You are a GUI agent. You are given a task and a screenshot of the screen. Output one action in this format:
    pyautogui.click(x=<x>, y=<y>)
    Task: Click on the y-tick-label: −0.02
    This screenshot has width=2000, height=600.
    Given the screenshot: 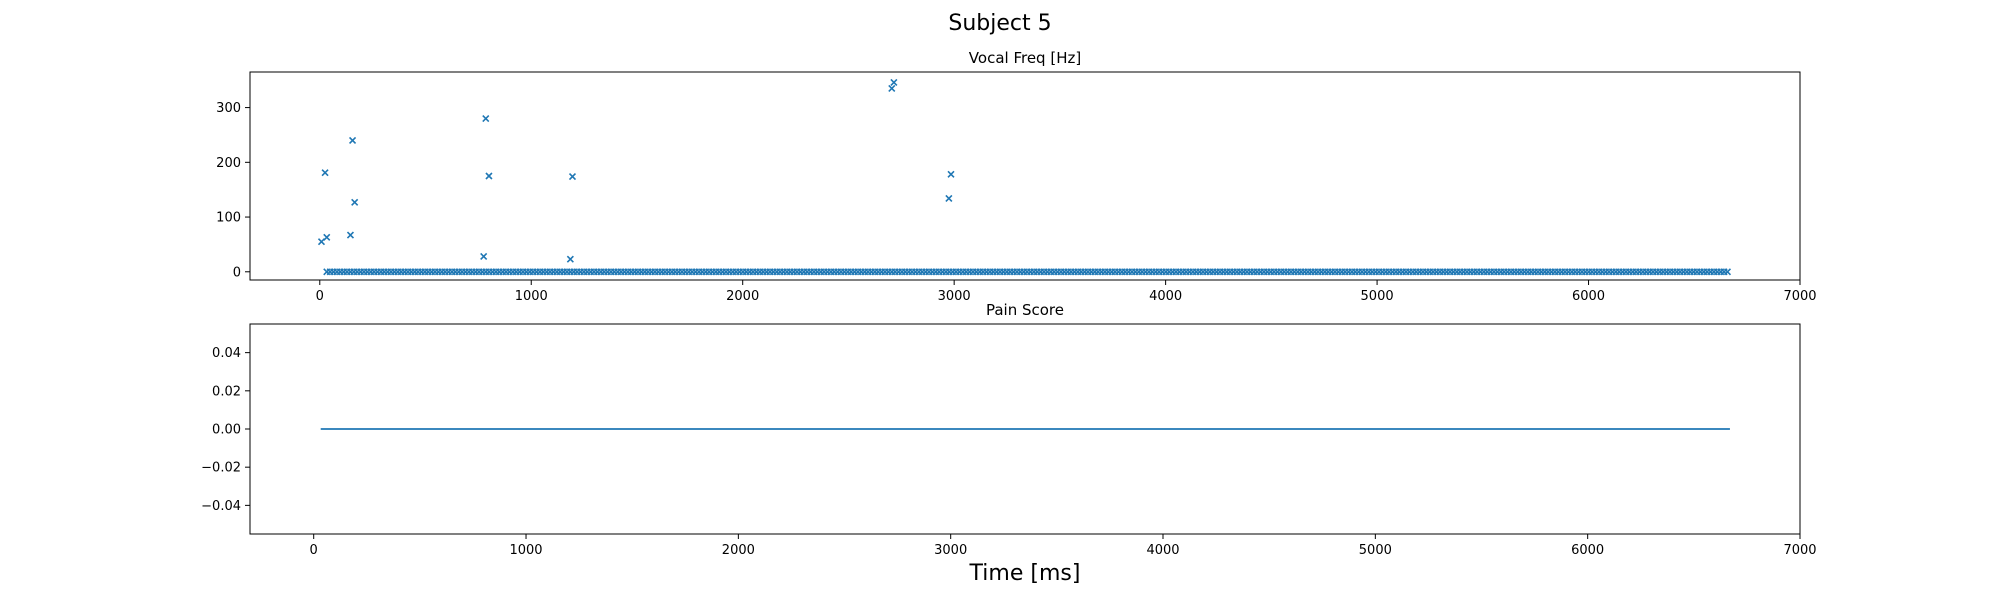 What is the action you would take?
    pyautogui.click(x=221, y=468)
    